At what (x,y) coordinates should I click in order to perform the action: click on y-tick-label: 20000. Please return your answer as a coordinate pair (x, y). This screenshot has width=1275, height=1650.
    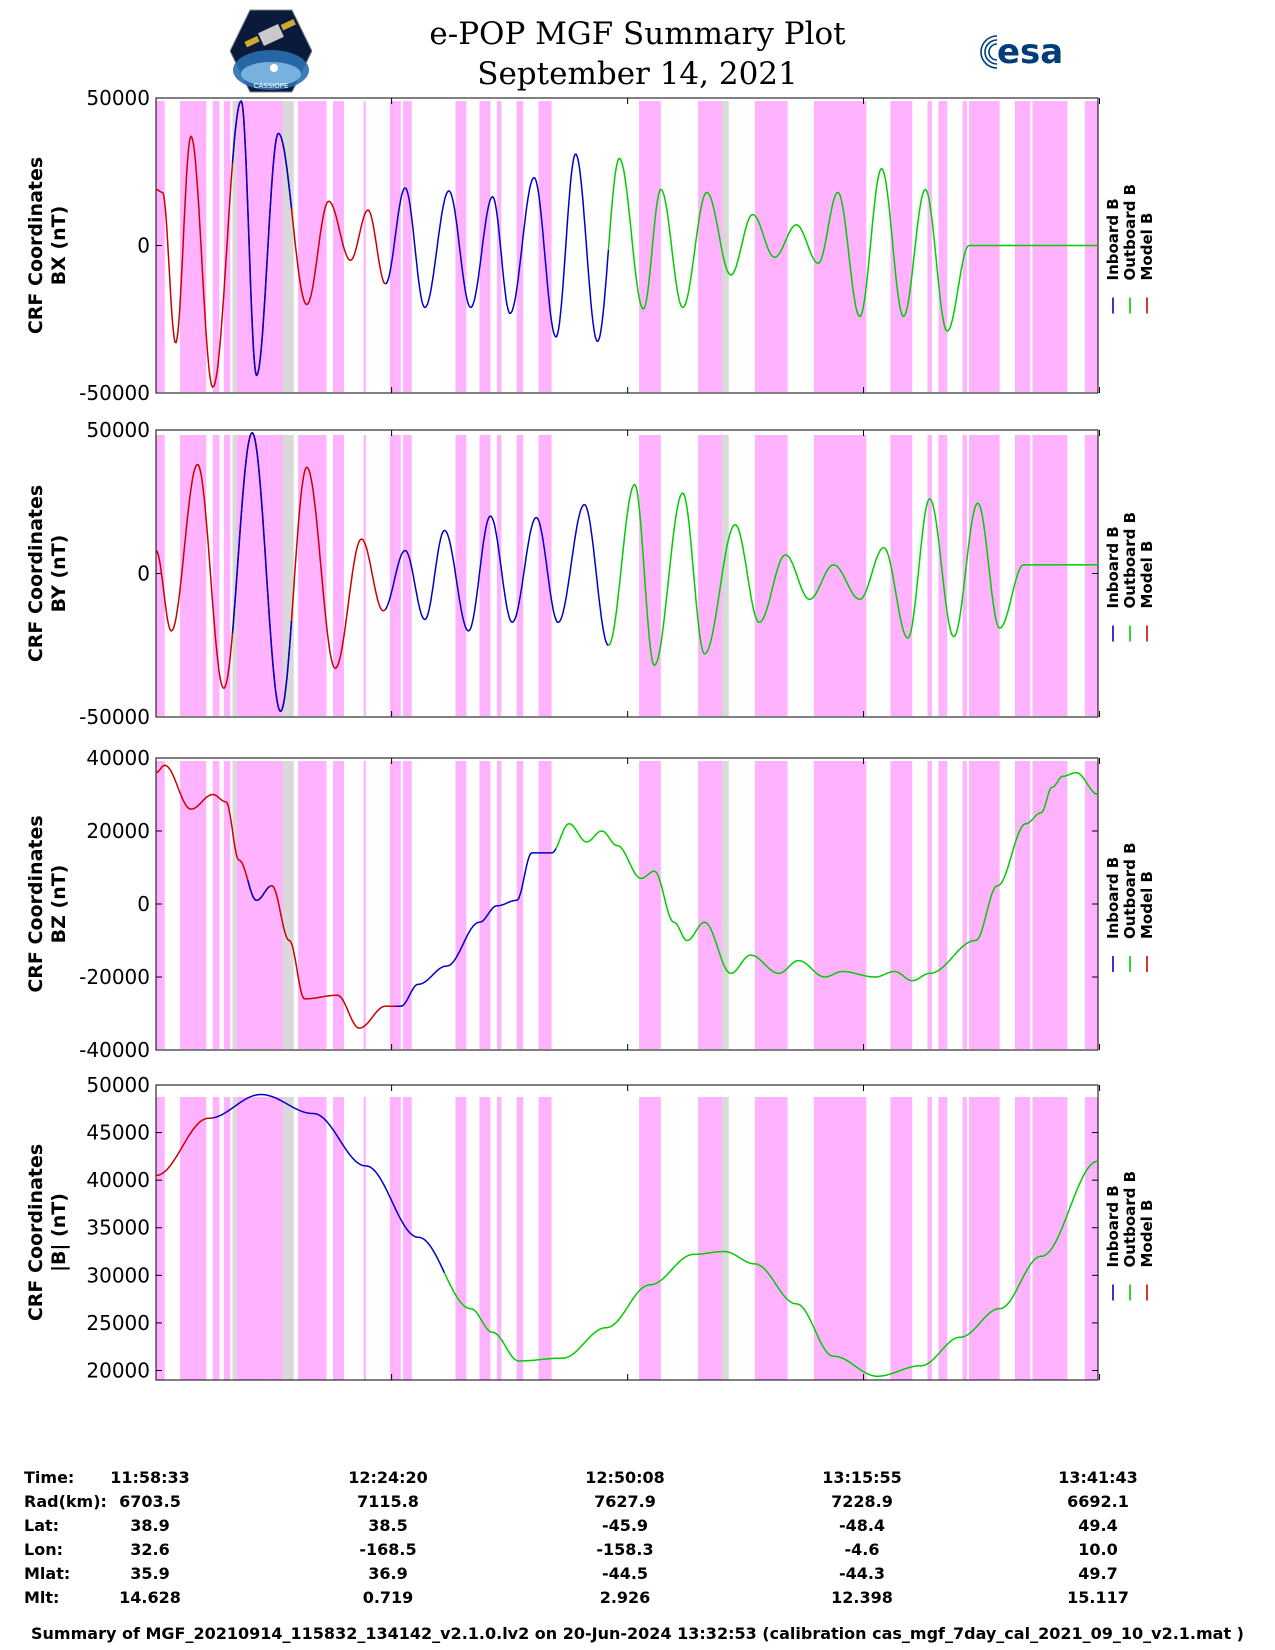
    Looking at the image, I should click on (118, 831).